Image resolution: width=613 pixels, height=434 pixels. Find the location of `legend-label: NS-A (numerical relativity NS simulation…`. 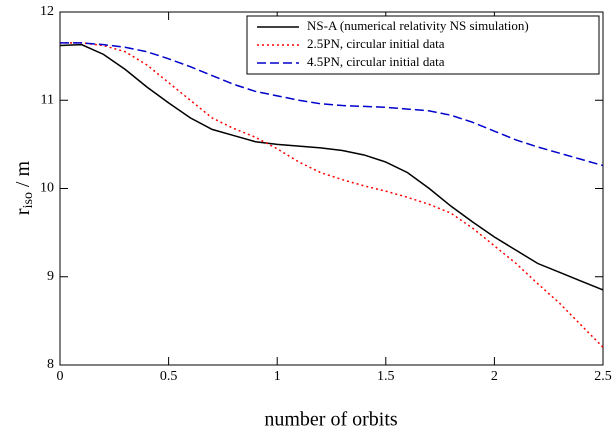

legend-label: NS-A (numerical relativity NS simulation… is located at coordinates (418, 25).